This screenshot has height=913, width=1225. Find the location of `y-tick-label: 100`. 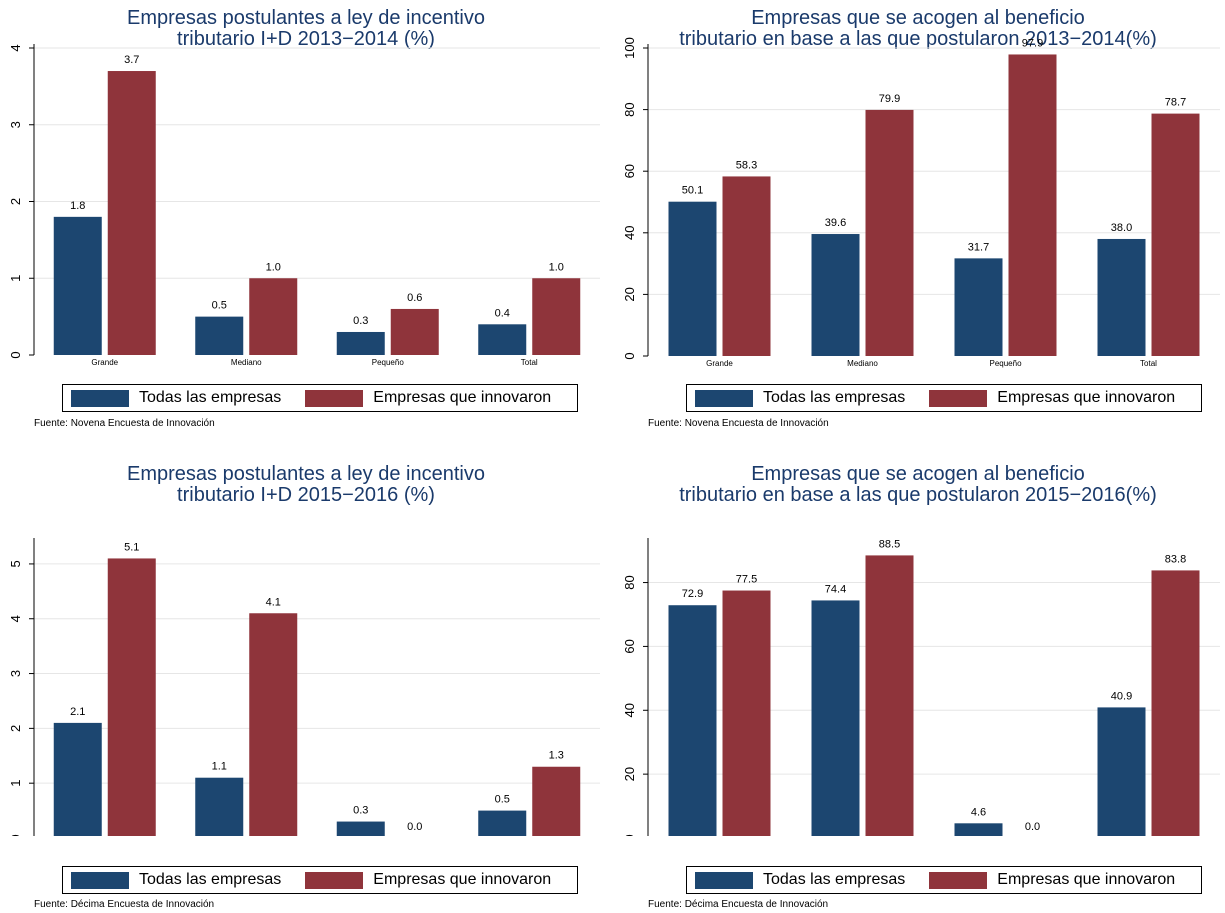

y-tick-label: 100 is located at coordinates (629, 48).